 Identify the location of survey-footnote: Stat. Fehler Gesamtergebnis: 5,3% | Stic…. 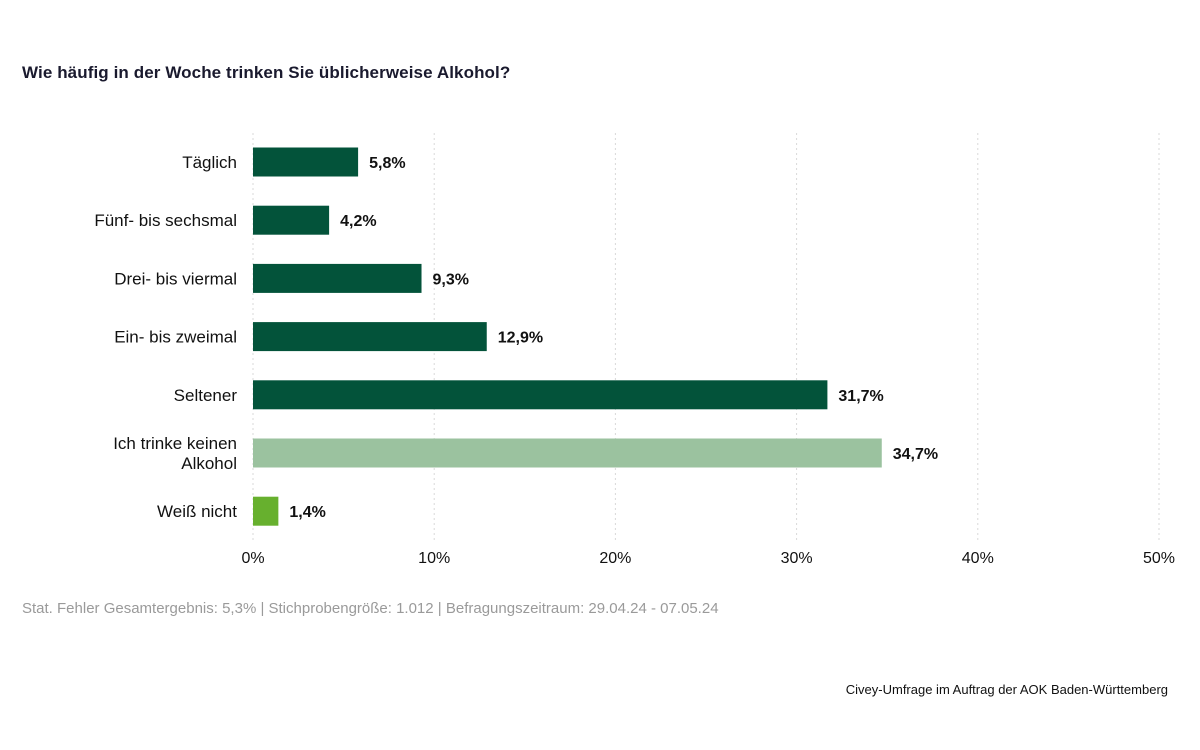
(370, 608).